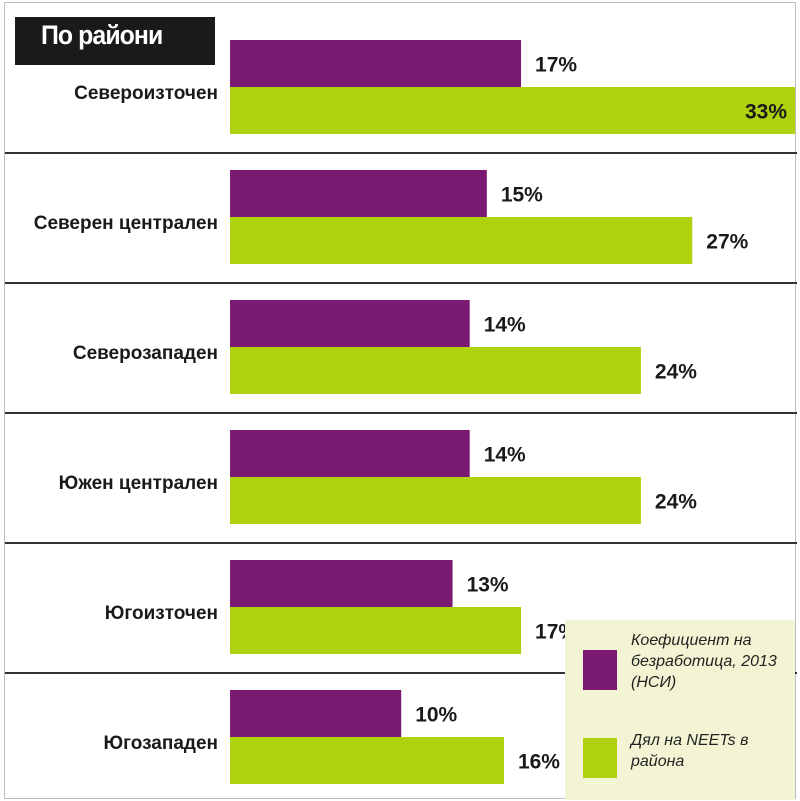 The width and height of the screenshot is (800, 801). Describe the element at coordinates (600, 670) in the screenshot. I see `legend-swatch-unemployment` at that location.